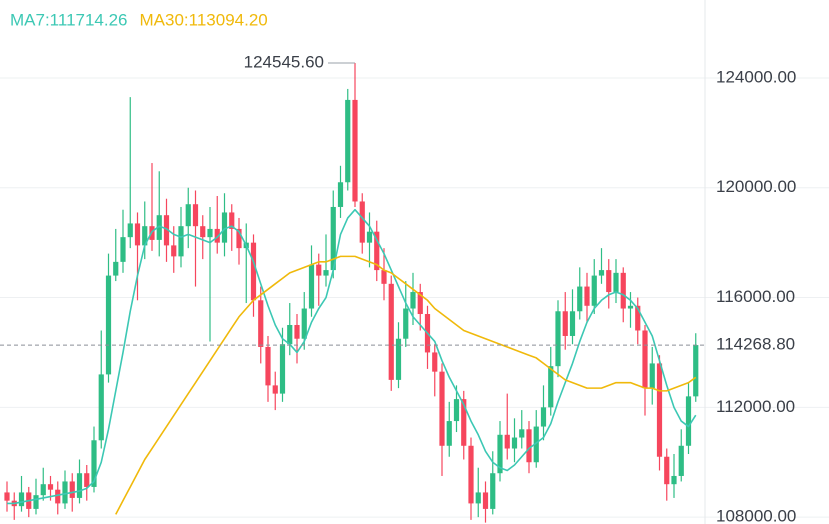  What do you see at coordinates (755, 406) in the screenshot?
I see `y-tick-label: 112000.00` at bounding box center [755, 406].